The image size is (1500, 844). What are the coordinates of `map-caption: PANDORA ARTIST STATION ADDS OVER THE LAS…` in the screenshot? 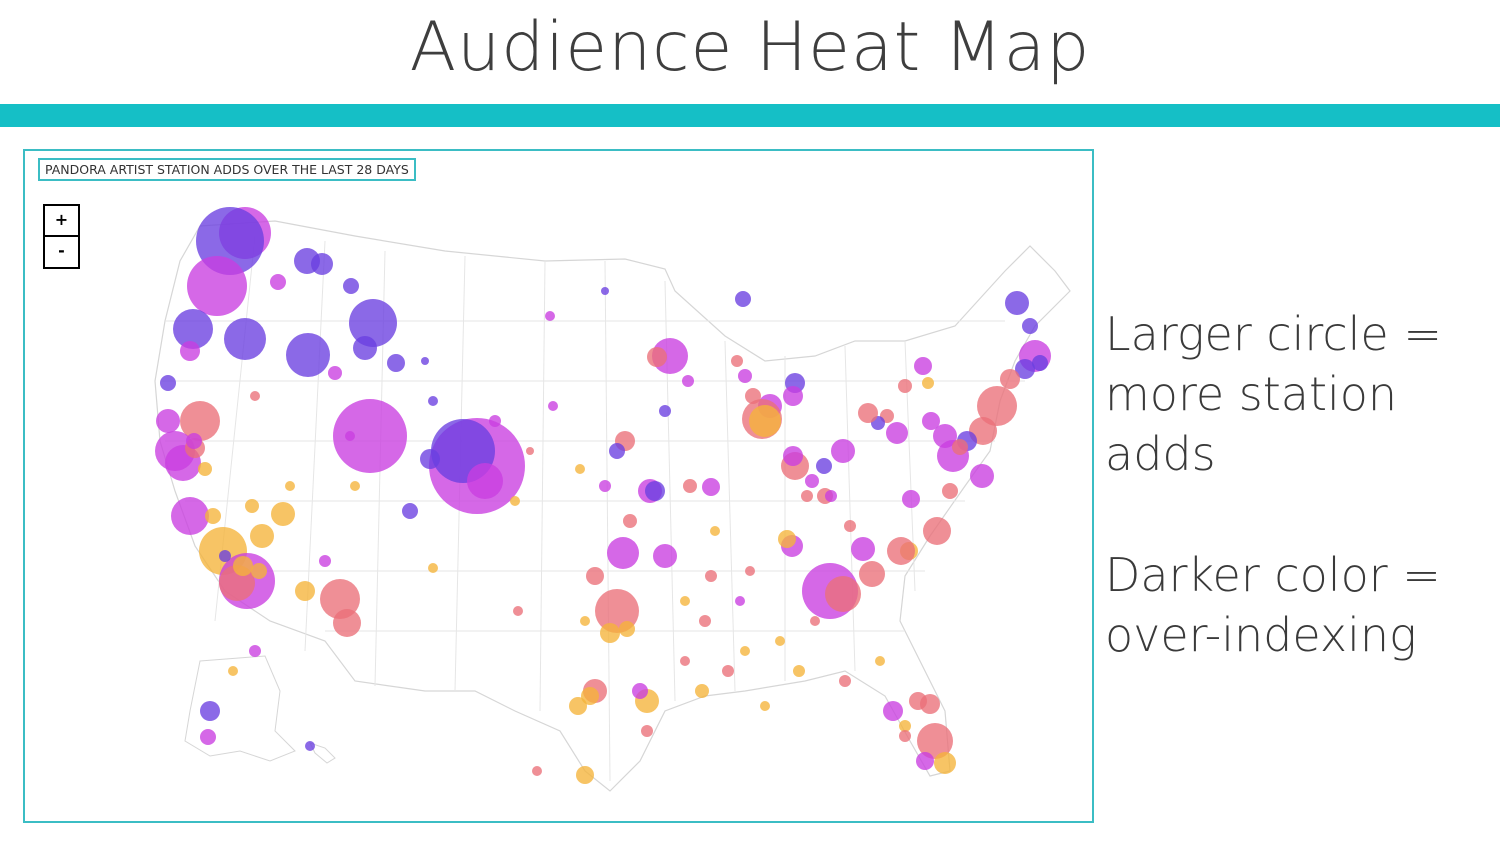 It's located at (227, 169).